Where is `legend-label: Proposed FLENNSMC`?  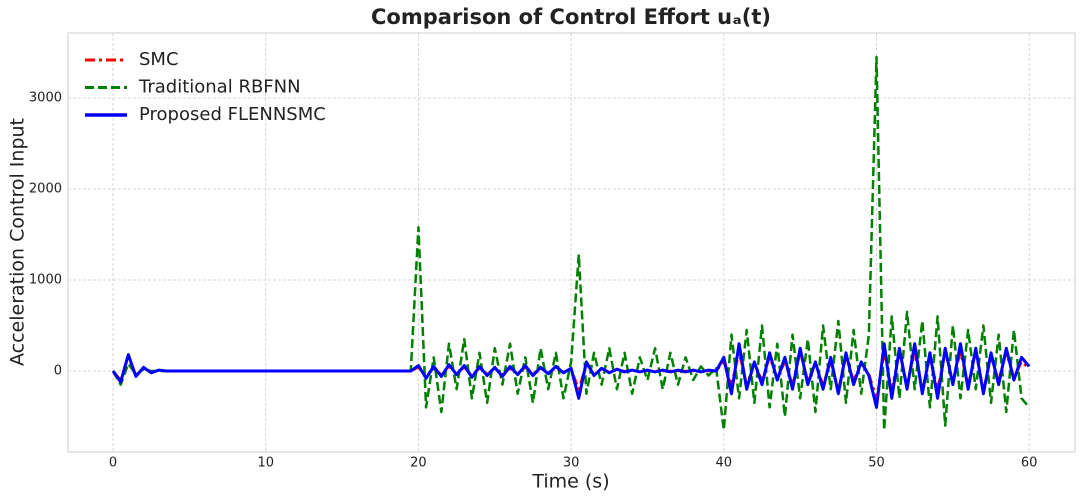
legend-label: Proposed FLENNSMC is located at coordinates (232, 114).